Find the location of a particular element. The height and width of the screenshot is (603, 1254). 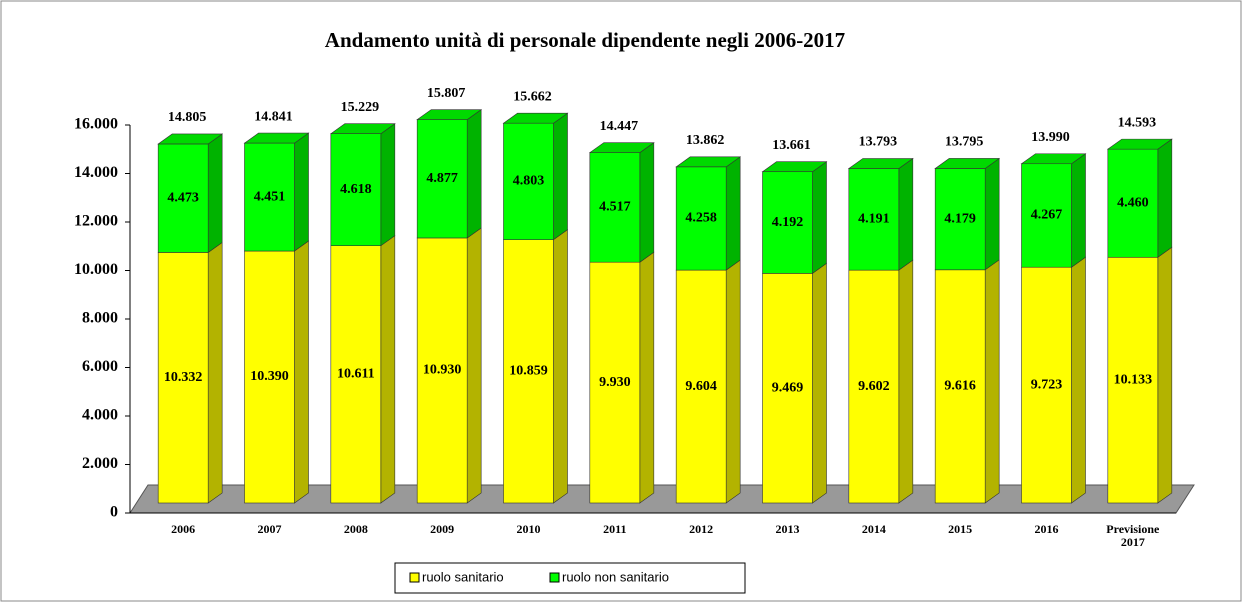

total-label: 15.662 is located at coordinates (532, 96).